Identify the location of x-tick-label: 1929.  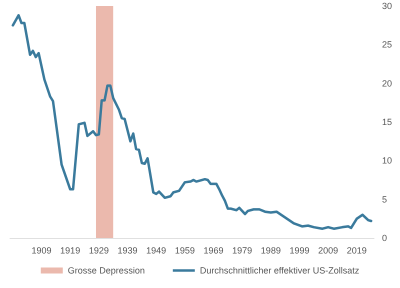
(98, 251).